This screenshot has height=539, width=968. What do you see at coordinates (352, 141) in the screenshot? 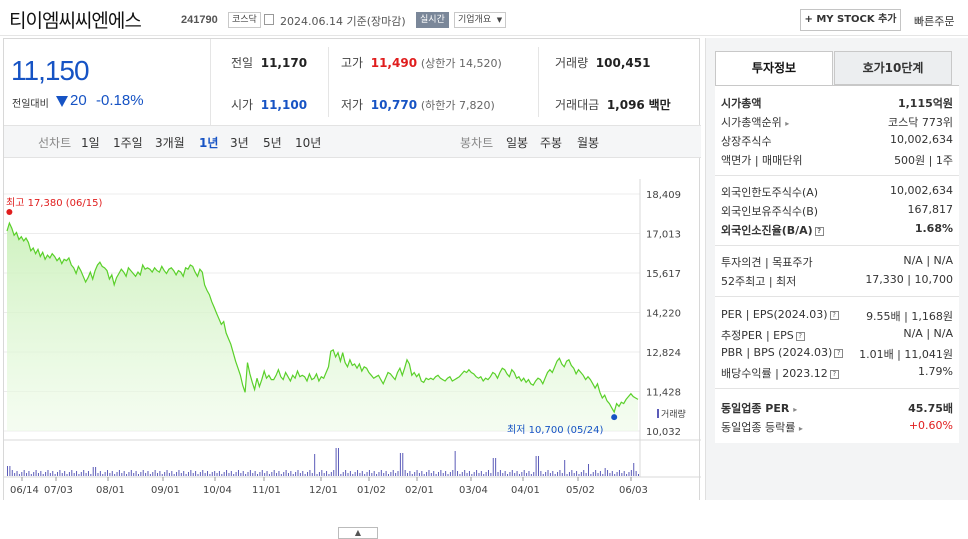
I see `chart-period-tabs: 선차트 1일 1주일 3개월 1년 3년 5년 10년 봉차트 일봉 주봉 월봉` at bounding box center [352, 141].